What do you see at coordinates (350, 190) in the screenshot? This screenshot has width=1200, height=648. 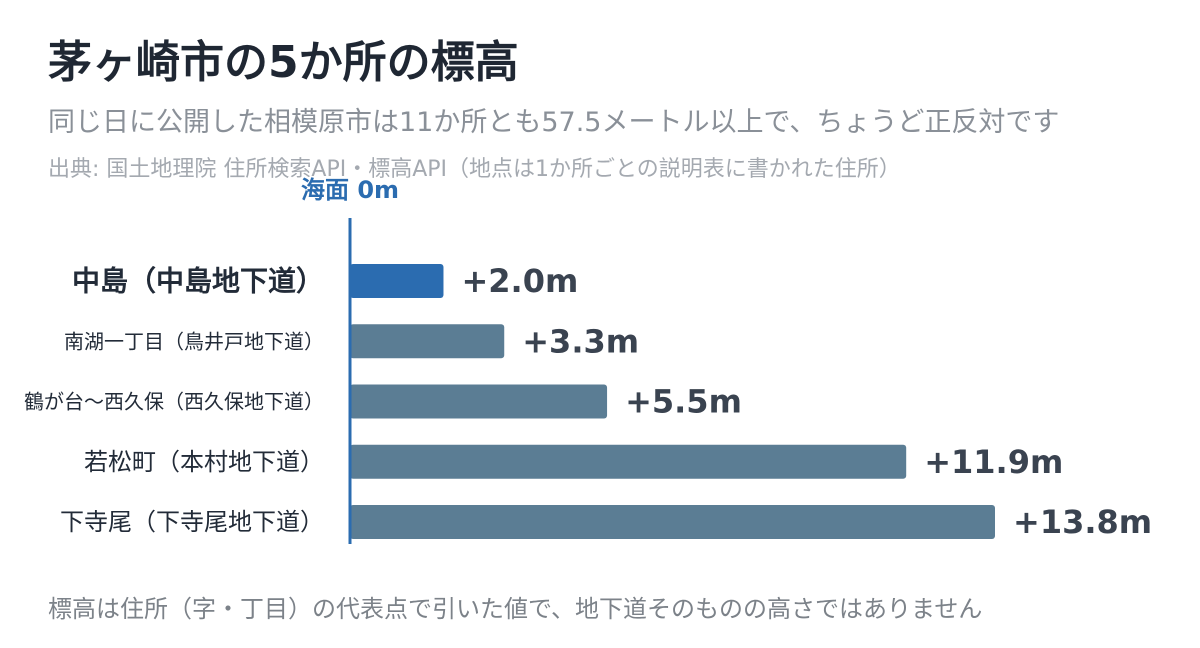 I see `reference-line-label: 海面 0m` at bounding box center [350, 190].